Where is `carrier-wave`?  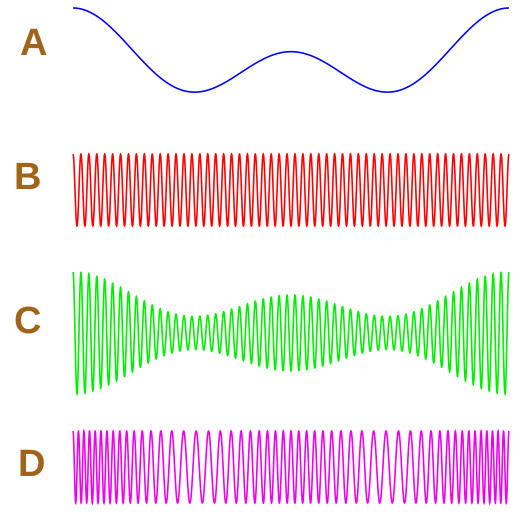 carrier-wave is located at coordinates (291, 190).